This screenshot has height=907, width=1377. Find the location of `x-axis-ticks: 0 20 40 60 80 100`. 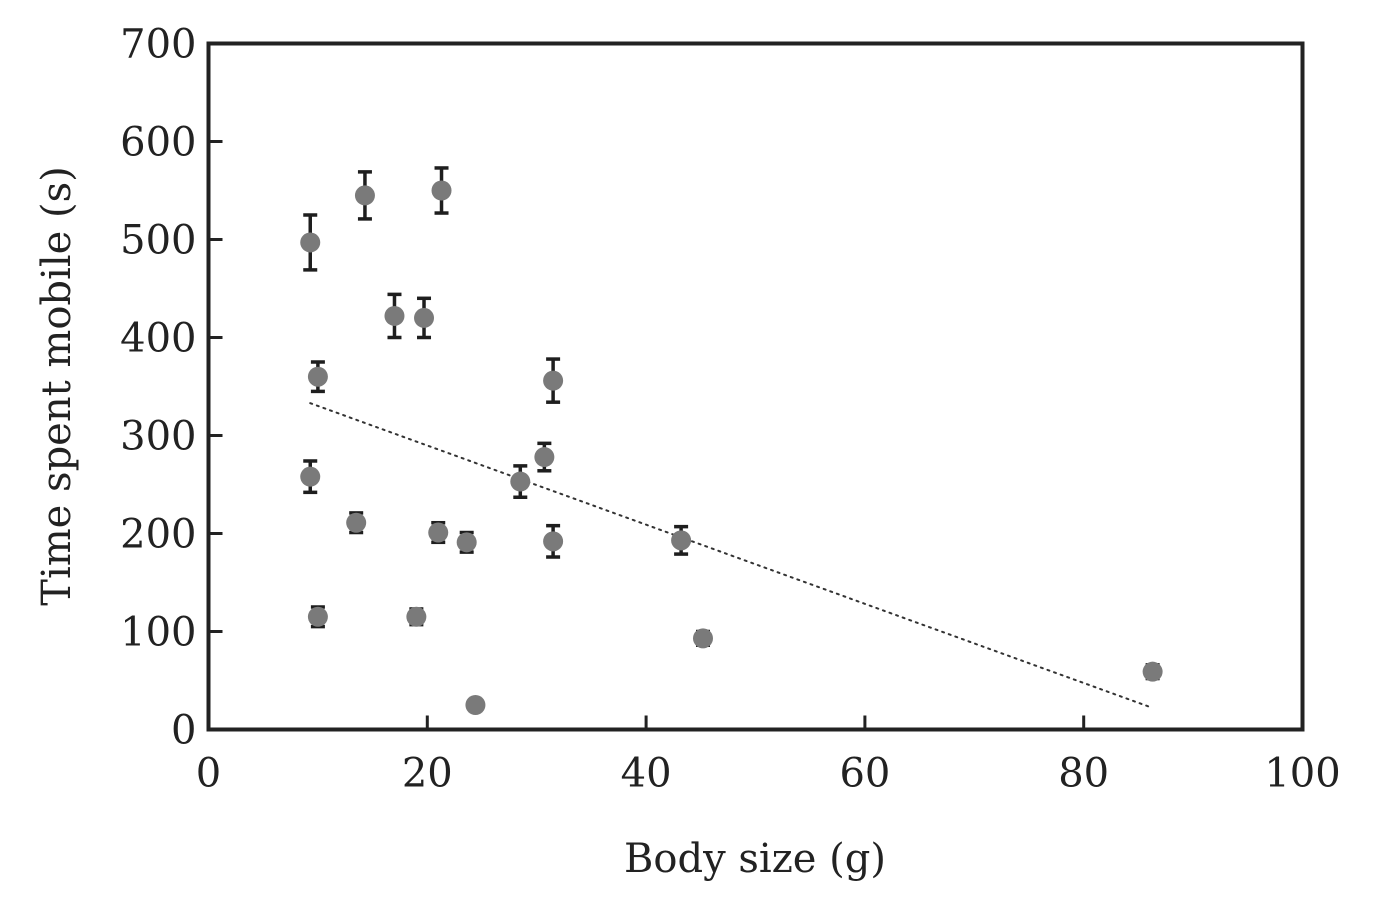

x-axis-ticks: 0 20 40 60 80 100 is located at coordinates (768, 756).